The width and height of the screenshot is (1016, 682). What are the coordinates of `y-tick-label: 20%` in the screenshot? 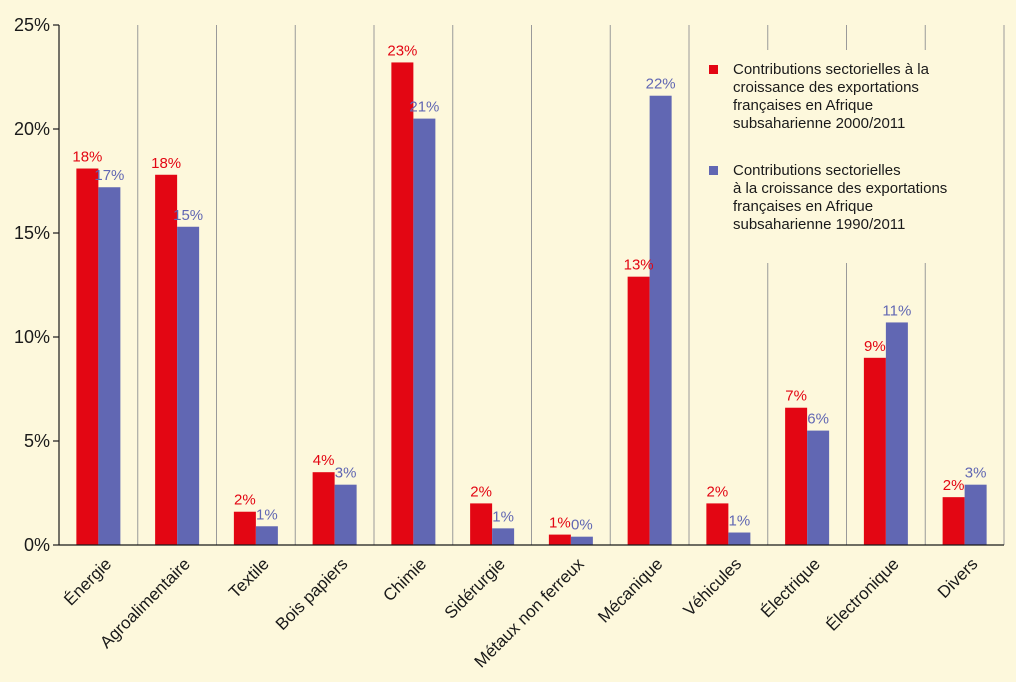 It's located at (32, 129).